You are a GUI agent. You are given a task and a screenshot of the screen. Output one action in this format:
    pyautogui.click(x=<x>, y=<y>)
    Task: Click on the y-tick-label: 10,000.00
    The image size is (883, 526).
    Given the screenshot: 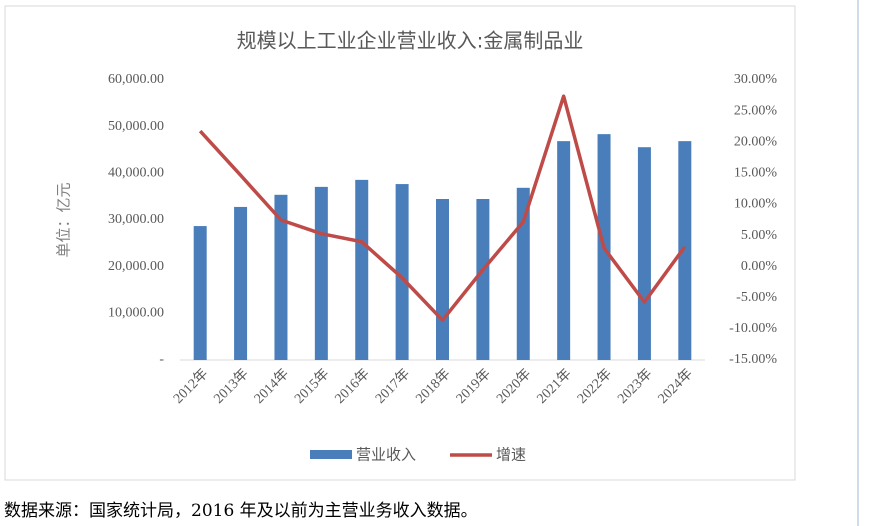 What is the action you would take?
    pyautogui.click(x=136, y=313)
    